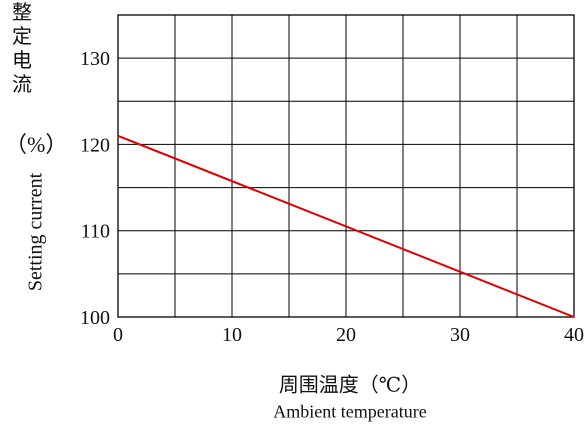  What do you see at coordinates (95, 232) in the screenshot?
I see `y-tick-label: 110` at bounding box center [95, 232].